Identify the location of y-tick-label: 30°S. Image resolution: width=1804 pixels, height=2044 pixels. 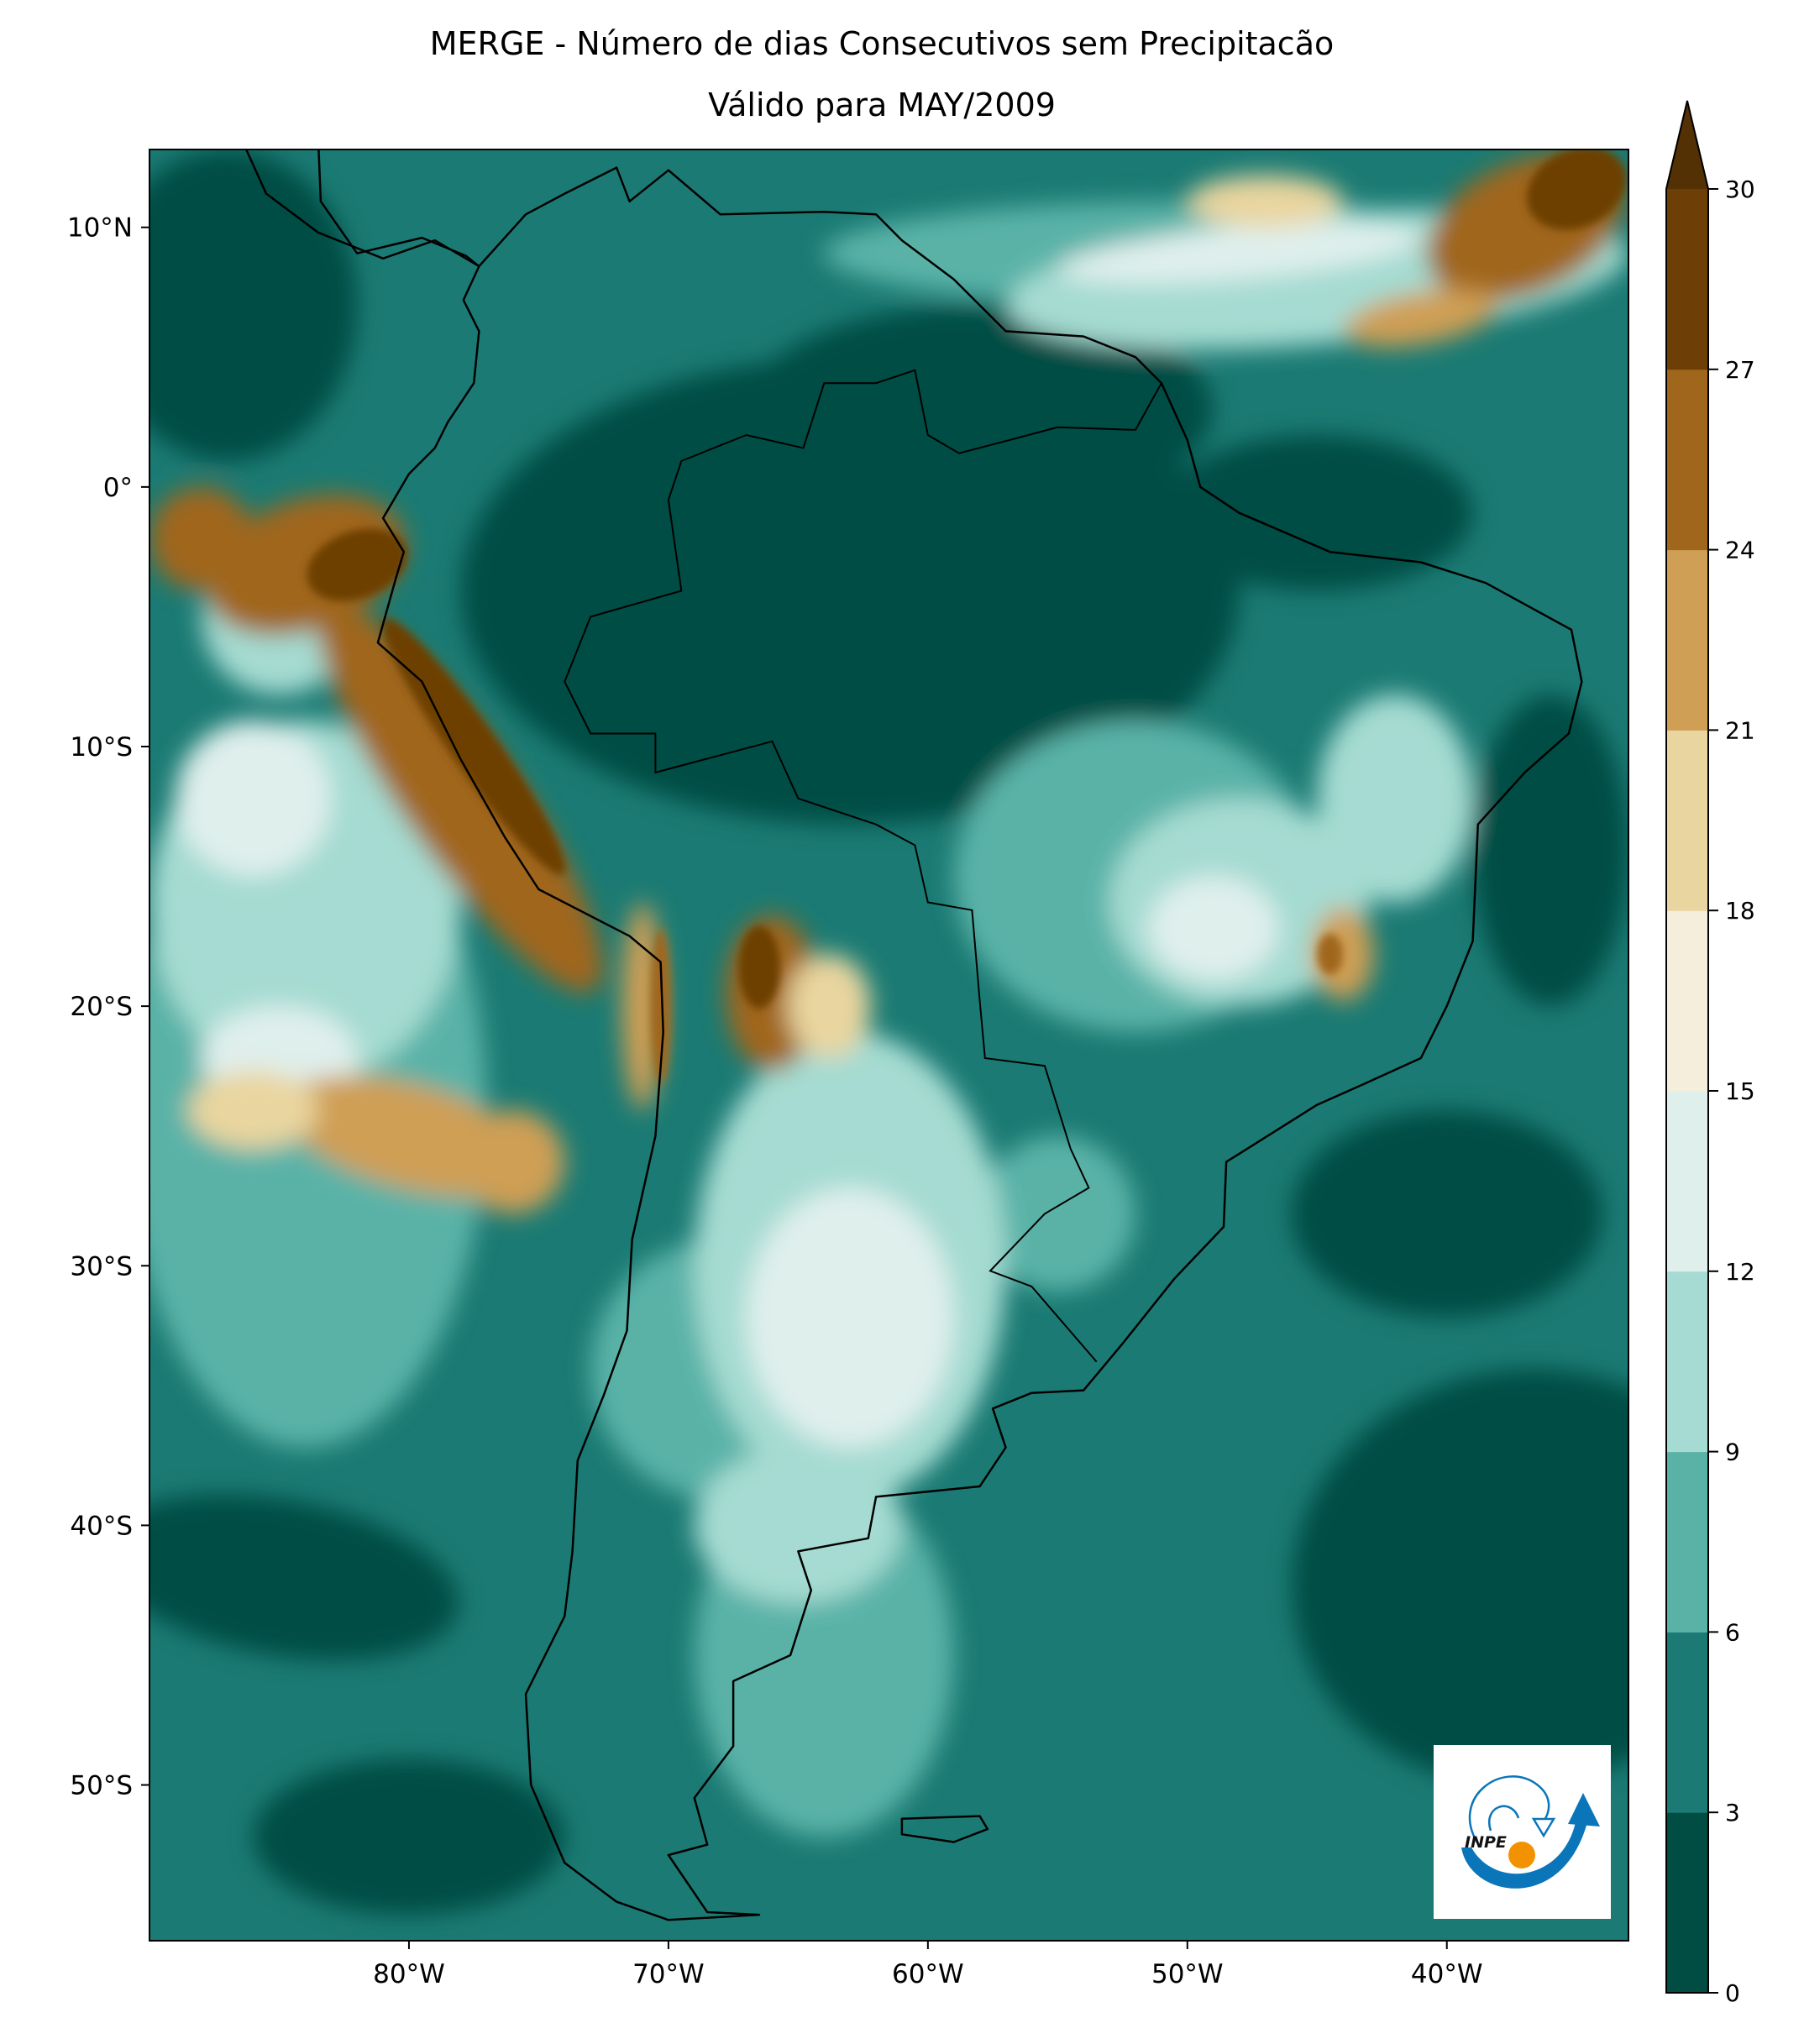
(101, 1266).